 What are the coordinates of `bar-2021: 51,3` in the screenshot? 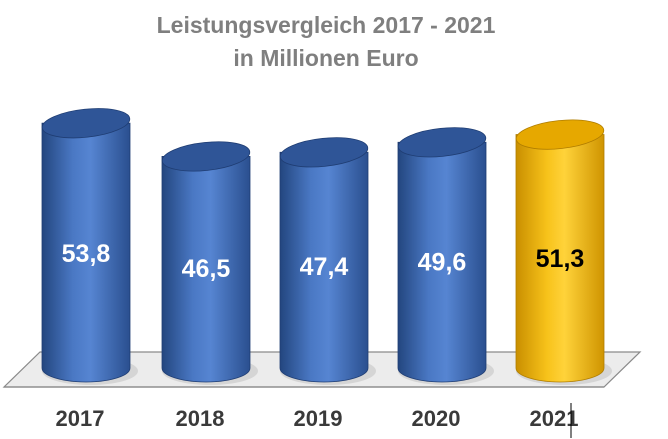 It's located at (563, 252).